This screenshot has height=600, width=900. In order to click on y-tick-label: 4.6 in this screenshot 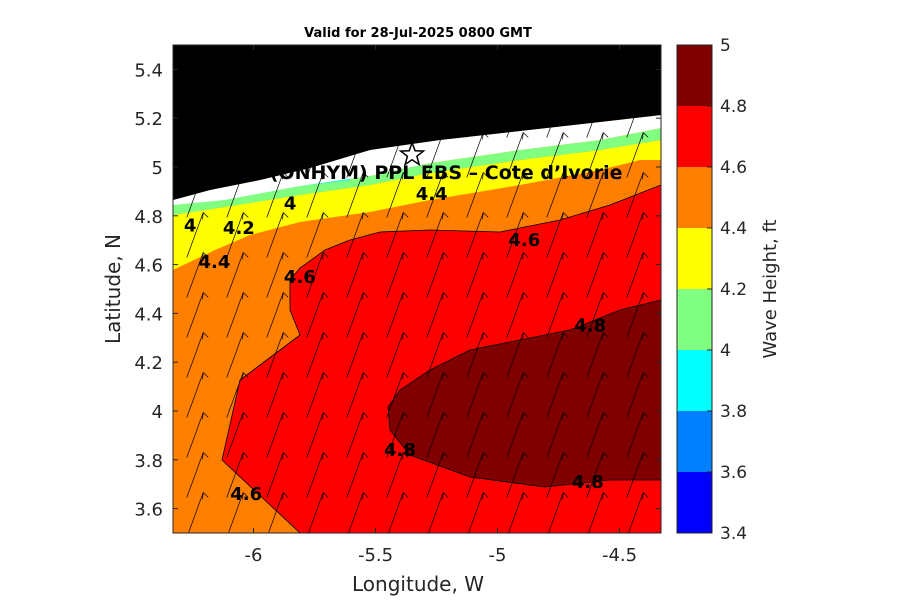, I will do `click(148, 266)`.